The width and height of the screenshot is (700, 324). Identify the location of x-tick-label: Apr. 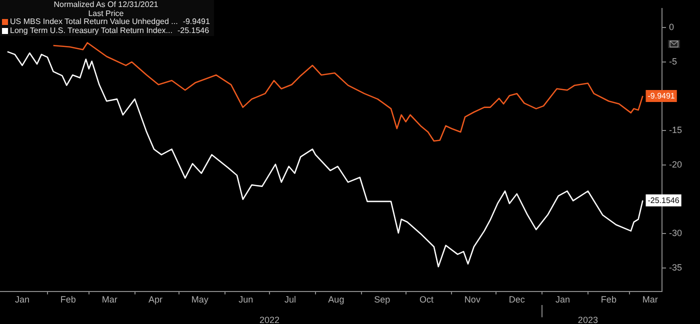
(155, 299).